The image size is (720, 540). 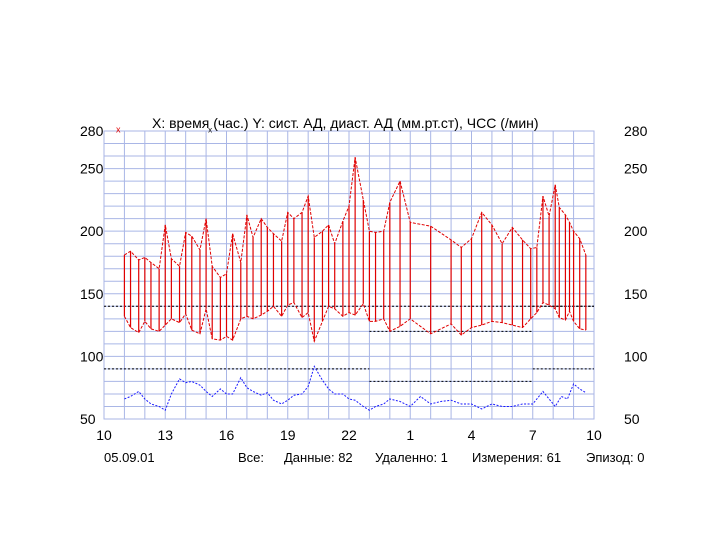 I want to click on y-tick-label-right: 50, so click(x=632, y=419).